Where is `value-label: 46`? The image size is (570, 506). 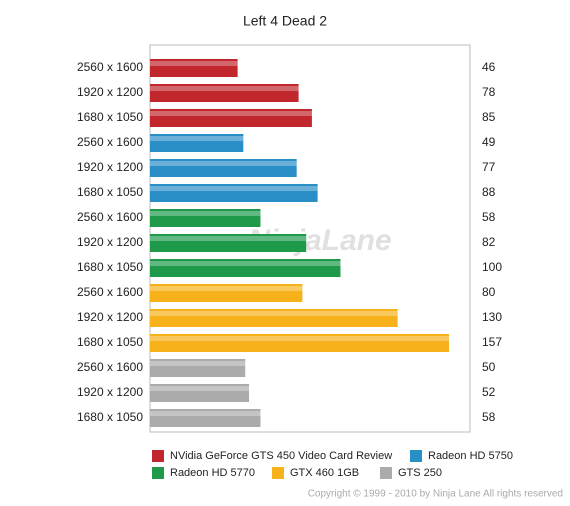 value-label: 46 is located at coordinates (489, 67).